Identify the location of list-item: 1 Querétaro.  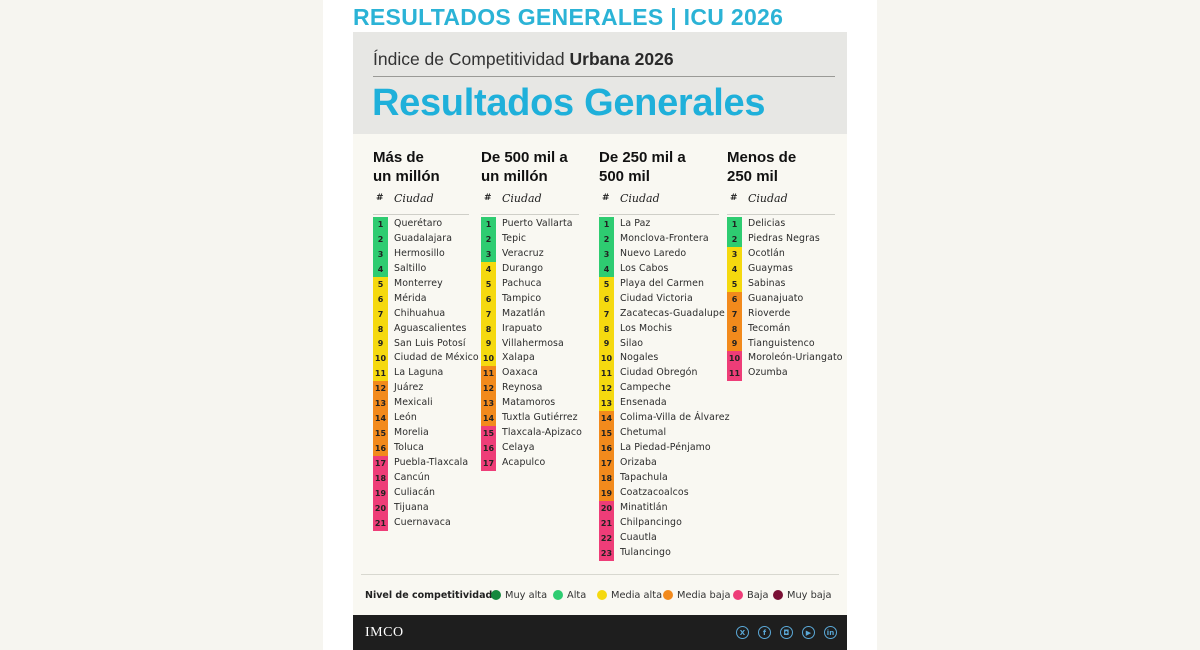
(407, 224).